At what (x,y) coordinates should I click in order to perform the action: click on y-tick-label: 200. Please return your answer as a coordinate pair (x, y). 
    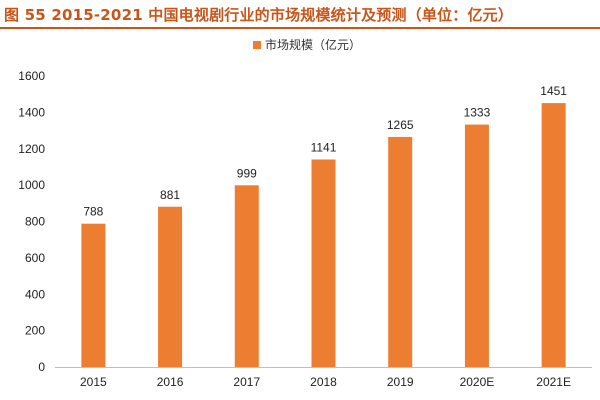
    Looking at the image, I should click on (35, 331).